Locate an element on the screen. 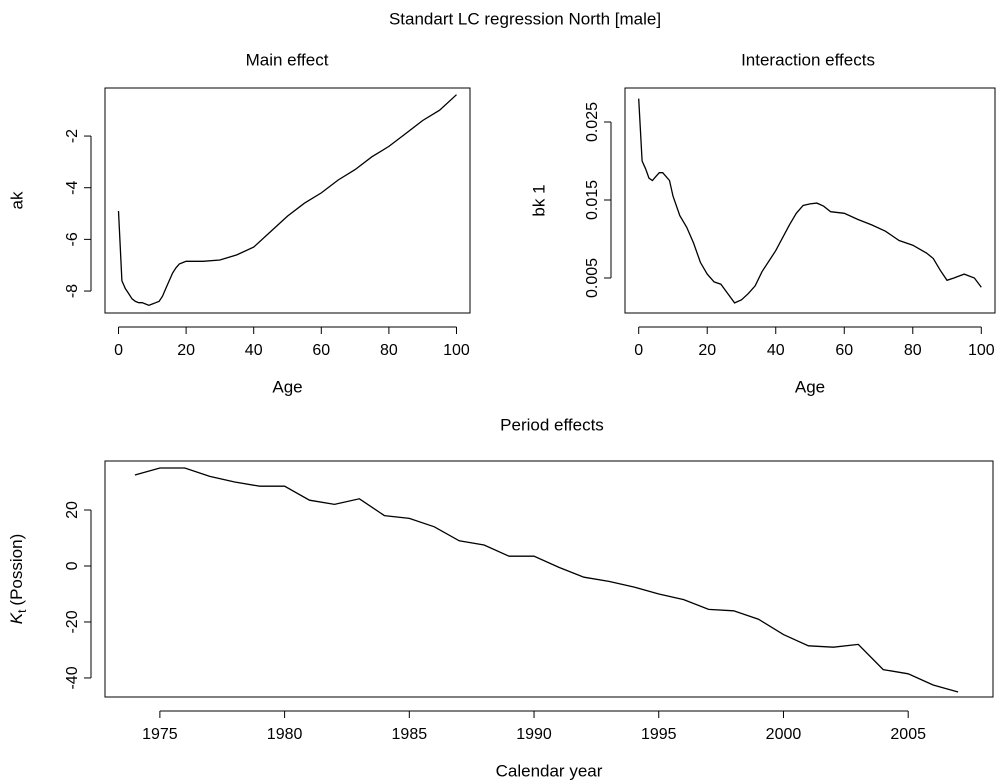 The image size is (1000, 782). panel-title: Period effects is located at coordinates (552, 424).